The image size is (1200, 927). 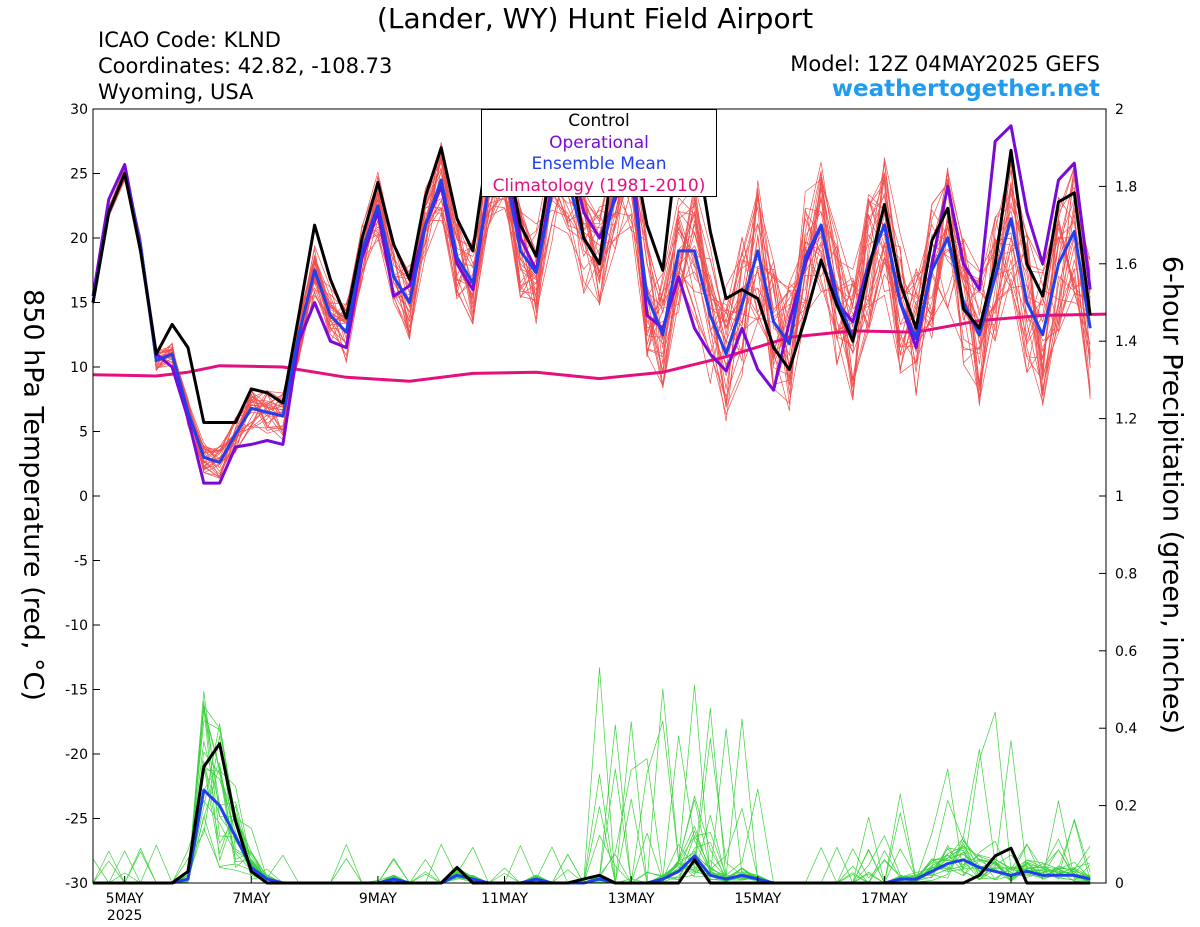 What do you see at coordinates (76, 691) in the screenshot?
I see `y-tick-label: -15` at bounding box center [76, 691].